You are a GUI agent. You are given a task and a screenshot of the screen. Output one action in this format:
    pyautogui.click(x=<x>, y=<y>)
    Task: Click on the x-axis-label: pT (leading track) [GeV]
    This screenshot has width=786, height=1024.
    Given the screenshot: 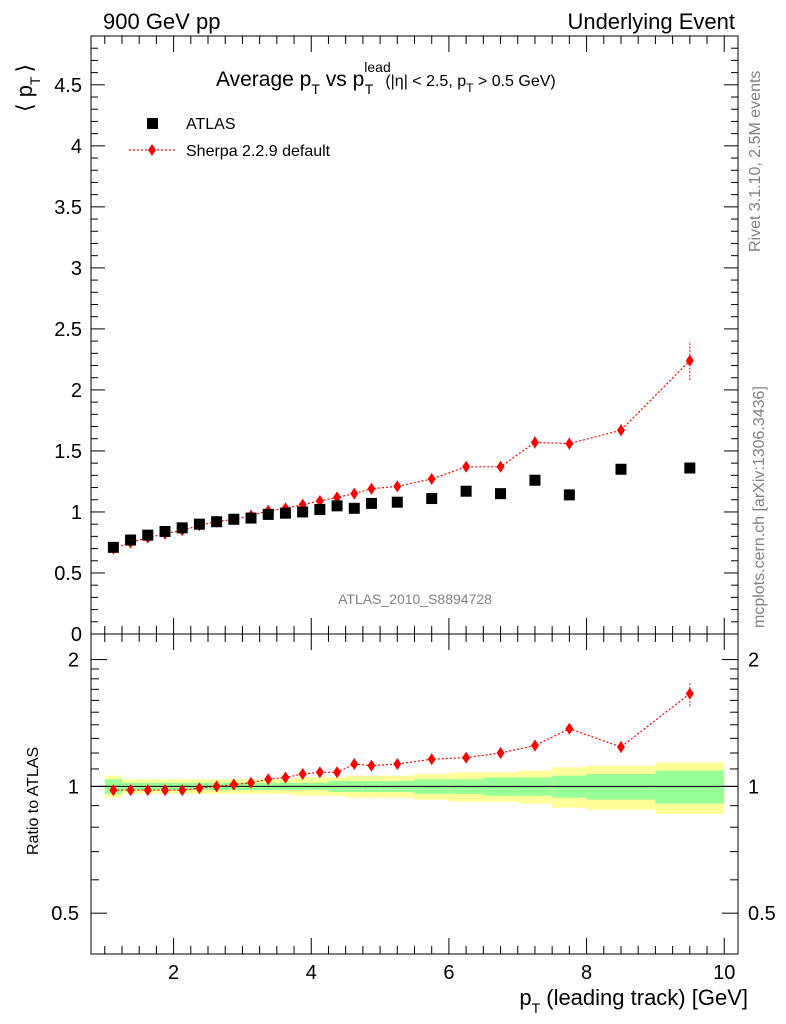 What is the action you would take?
    pyautogui.click(x=633, y=1000)
    